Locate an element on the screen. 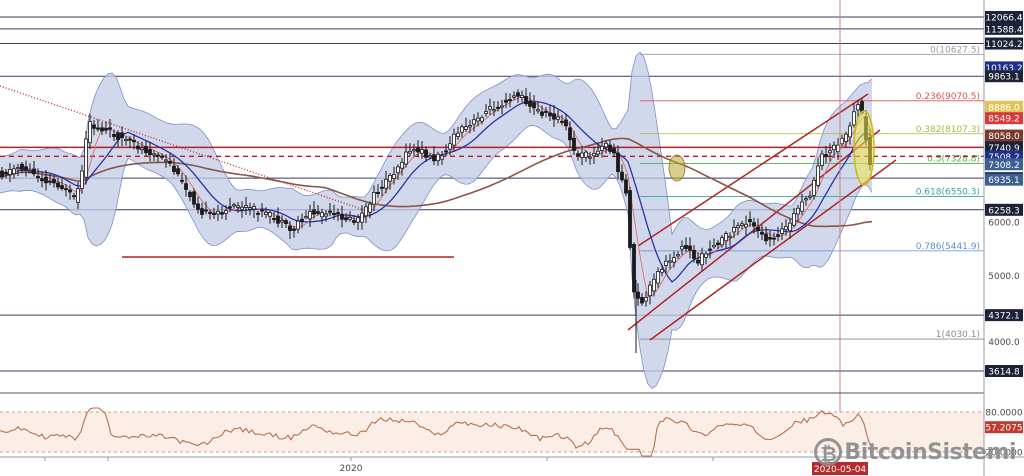 The image size is (1024, 476). price-label-4: 9863.1 is located at coordinates (1004, 76).